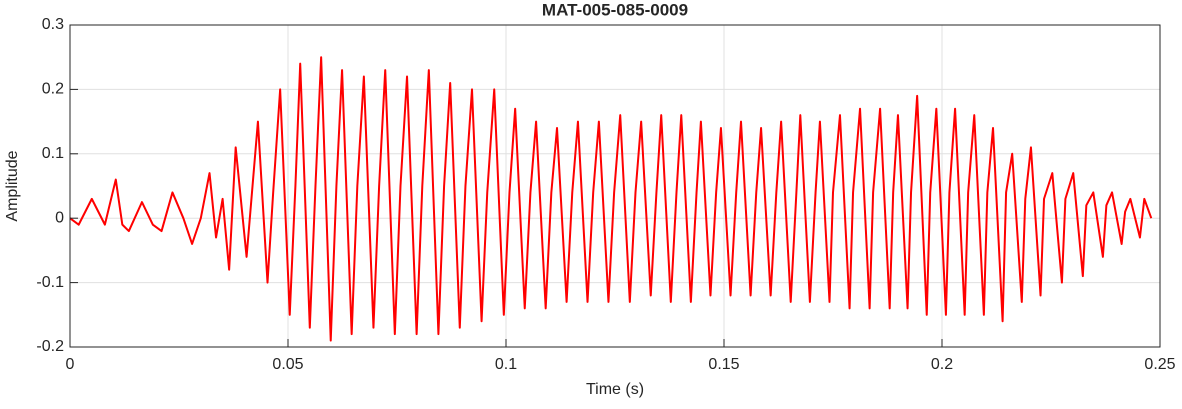 The height and width of the screenshot is (409, 1182). Describe the element at coordinates (942, 364) in the screenshot. I see `x-tick-label: 0.2` at that location.